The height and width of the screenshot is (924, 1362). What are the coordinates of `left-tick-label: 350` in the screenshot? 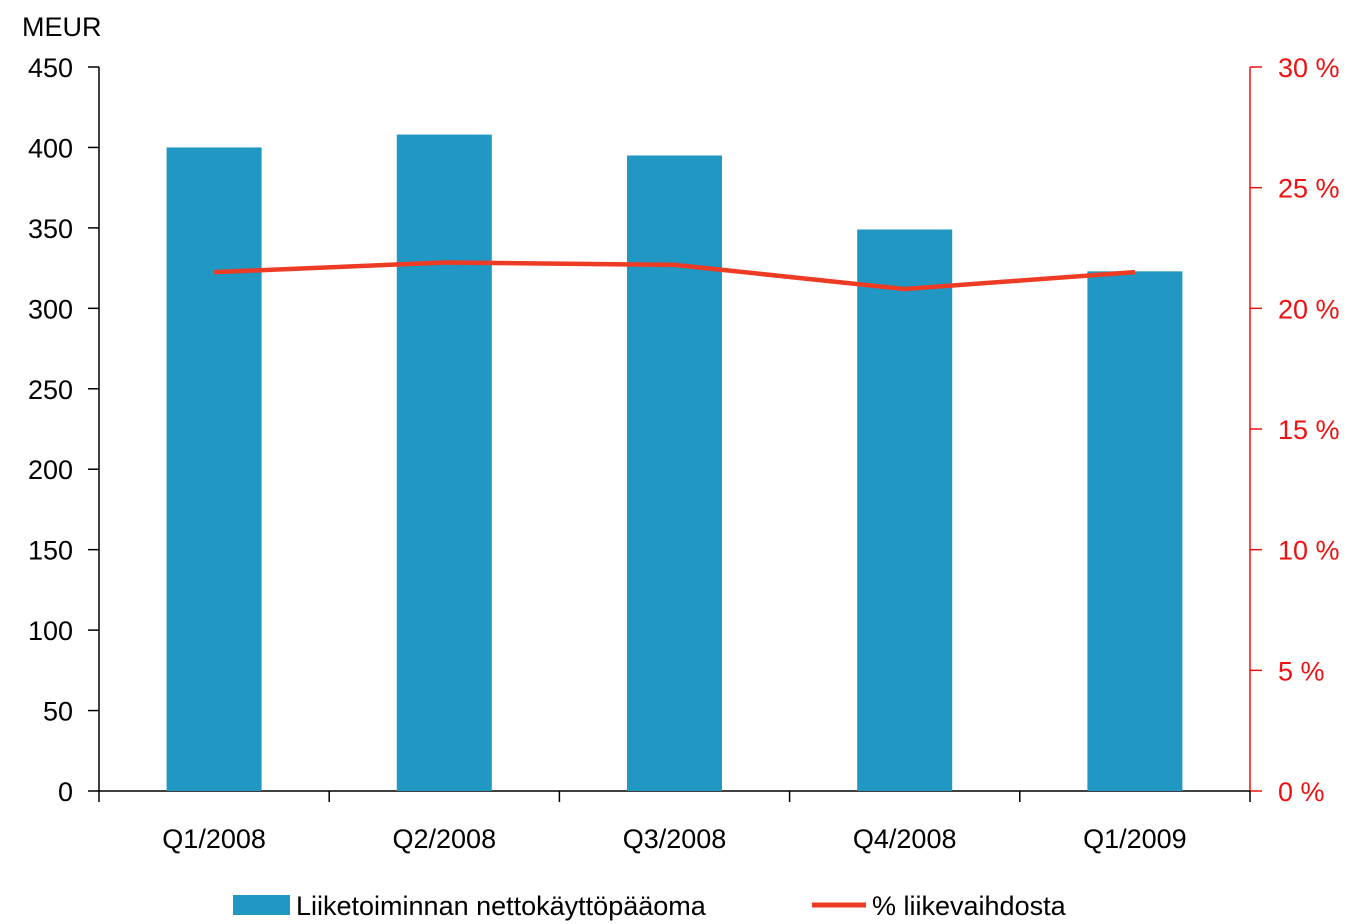 It's located at (50, 229).